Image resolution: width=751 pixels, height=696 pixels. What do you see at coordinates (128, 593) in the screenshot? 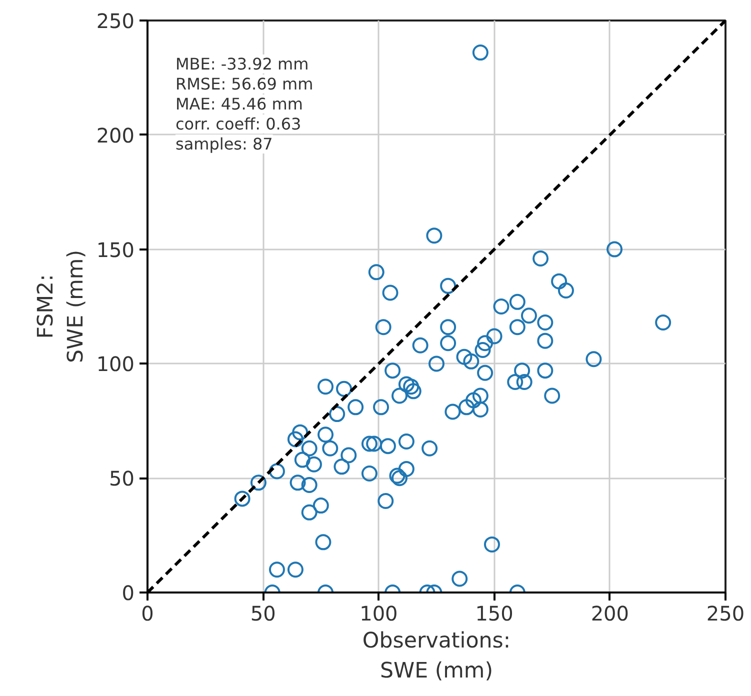
I see `y-tick-label: 0` at bounding box center [128, 593].